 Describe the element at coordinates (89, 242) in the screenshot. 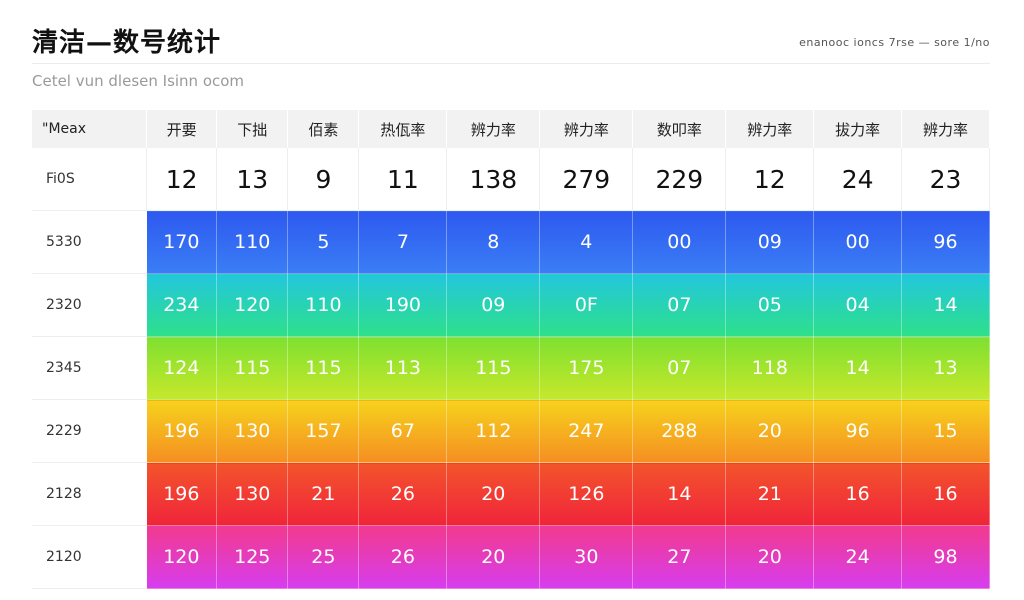

I see `row-label: 5330` at that location.